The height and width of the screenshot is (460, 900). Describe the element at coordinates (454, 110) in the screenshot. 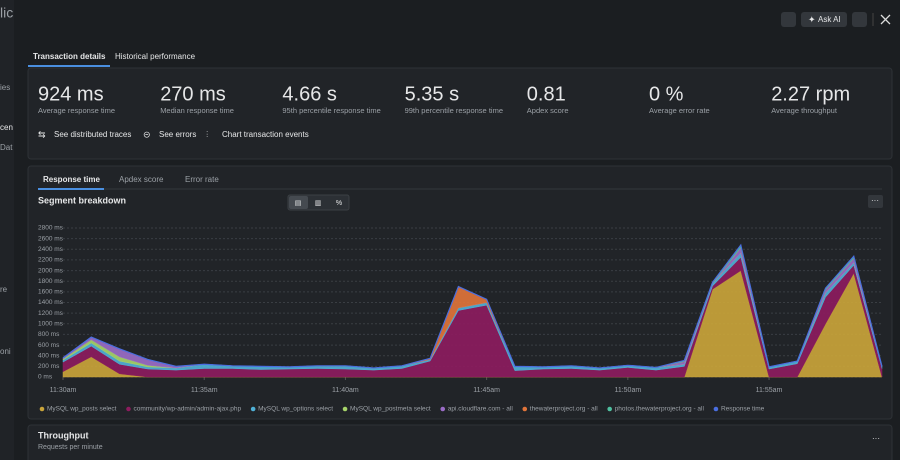

I see `metric-label: 99th percentile response time` at that location.